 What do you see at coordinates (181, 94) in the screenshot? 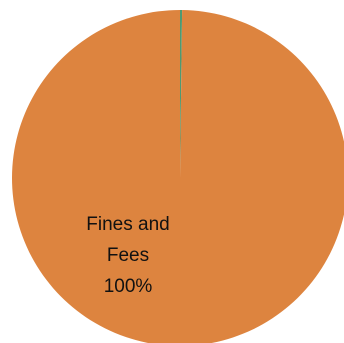
I see `pie-slice-other` at bounding box center [181, 94].